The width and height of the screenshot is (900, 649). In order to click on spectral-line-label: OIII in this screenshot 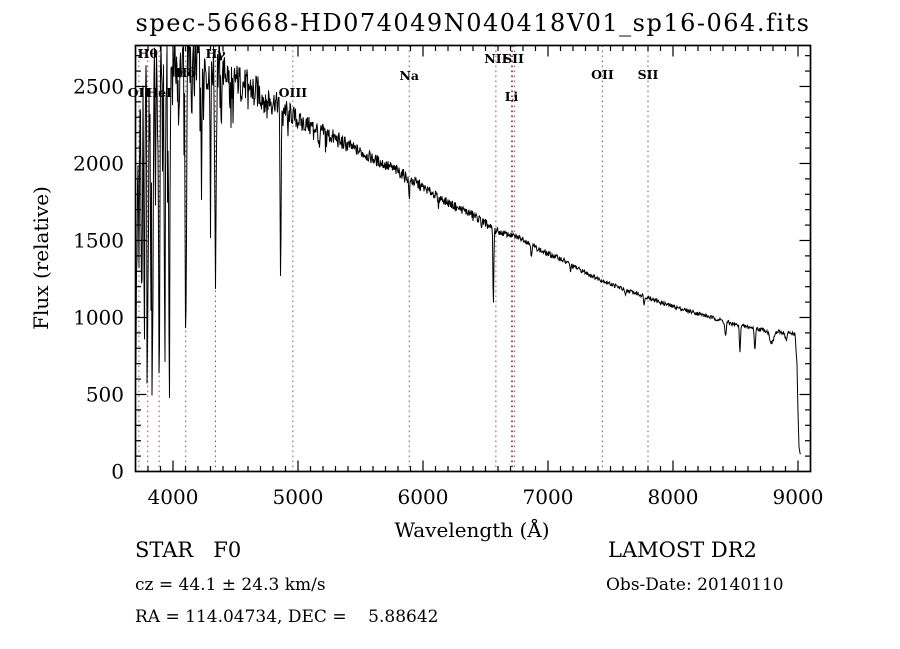, I will do `click(293, 92)`.